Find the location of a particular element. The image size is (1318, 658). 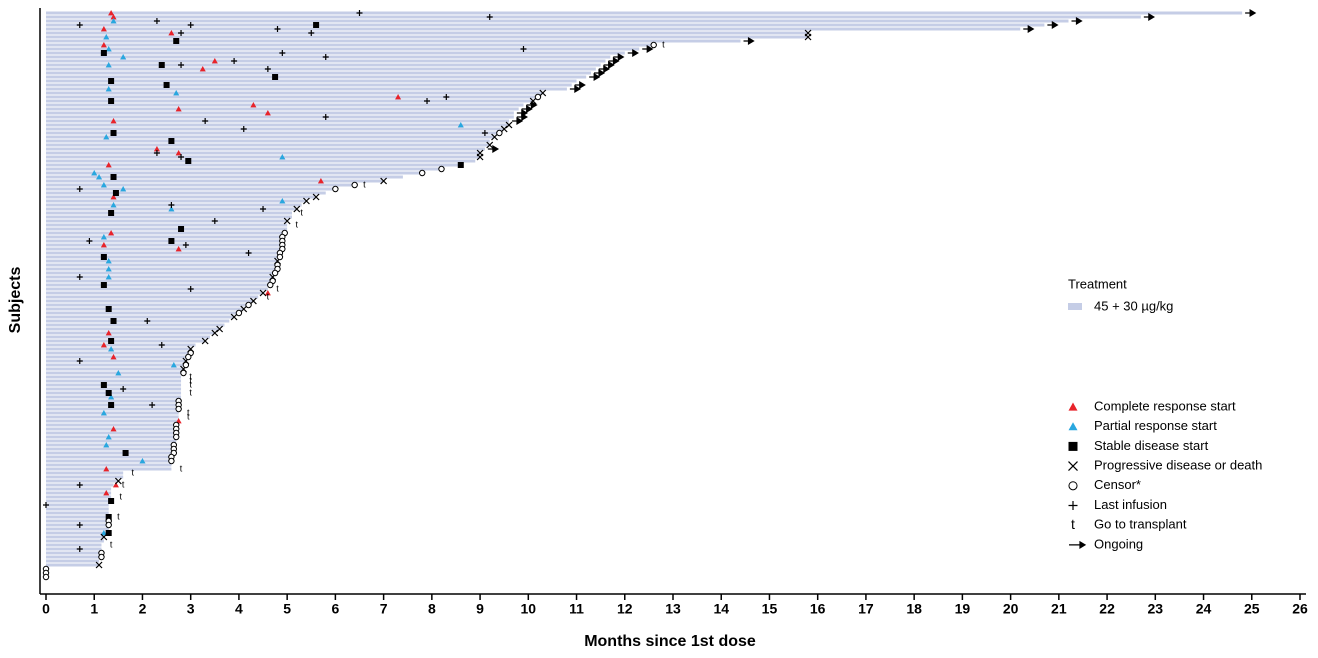

x-tick-label: 0 is located at coordinates (46, 609).